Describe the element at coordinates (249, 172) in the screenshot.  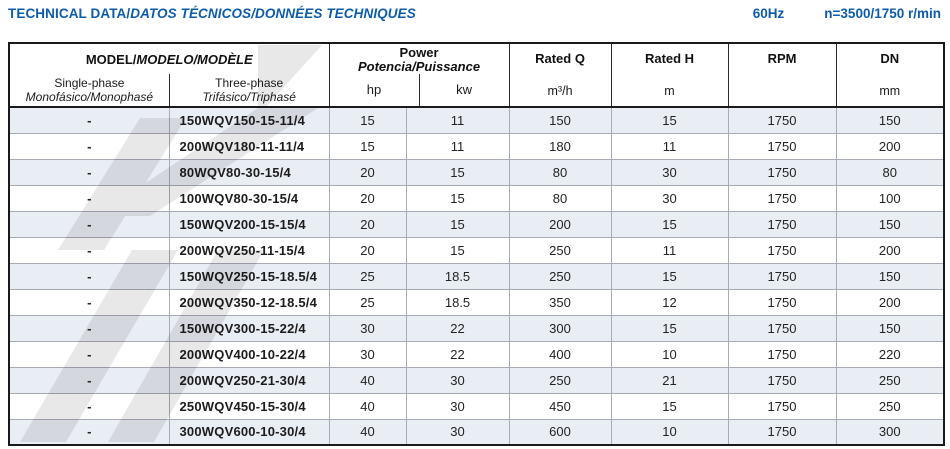
I see `cell-three-phase-model: 80WQV80-30-15/4` at that location.